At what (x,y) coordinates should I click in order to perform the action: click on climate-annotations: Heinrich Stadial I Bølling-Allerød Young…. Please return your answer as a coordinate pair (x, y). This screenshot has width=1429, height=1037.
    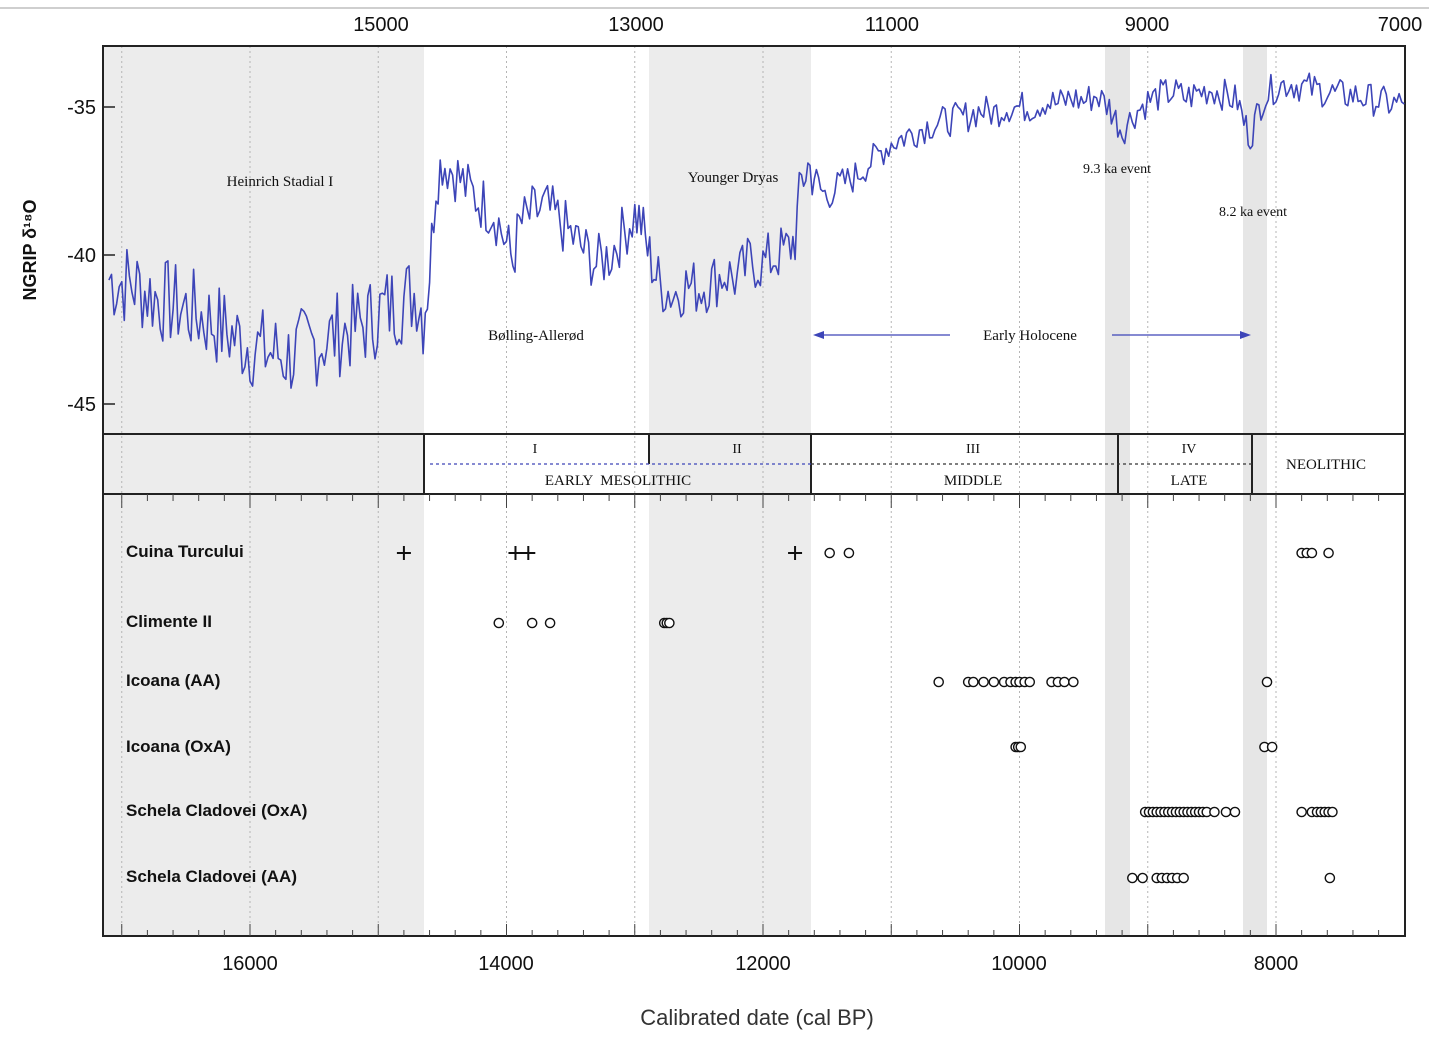
    Looking at the image, I should click on (757, 253).